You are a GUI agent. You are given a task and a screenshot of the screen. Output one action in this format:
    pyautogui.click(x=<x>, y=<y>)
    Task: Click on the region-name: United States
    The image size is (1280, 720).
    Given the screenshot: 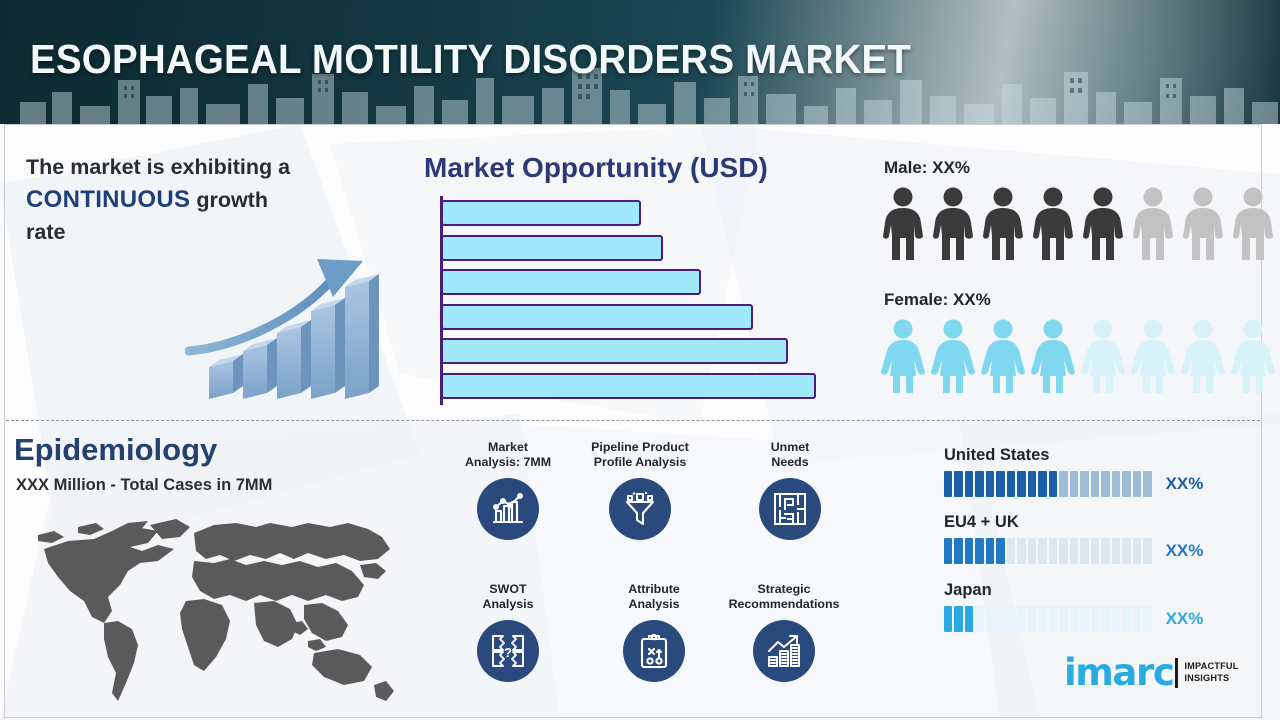 What is the action you would take?
    pyautogui.click(x=997, y=455)
    